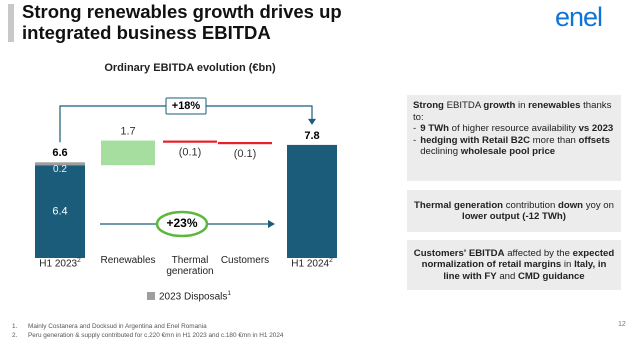  What do you see at coordinates (598, 205) in the screenshot?
I see `text-run: yoy on` at bounding box center [598, 205].